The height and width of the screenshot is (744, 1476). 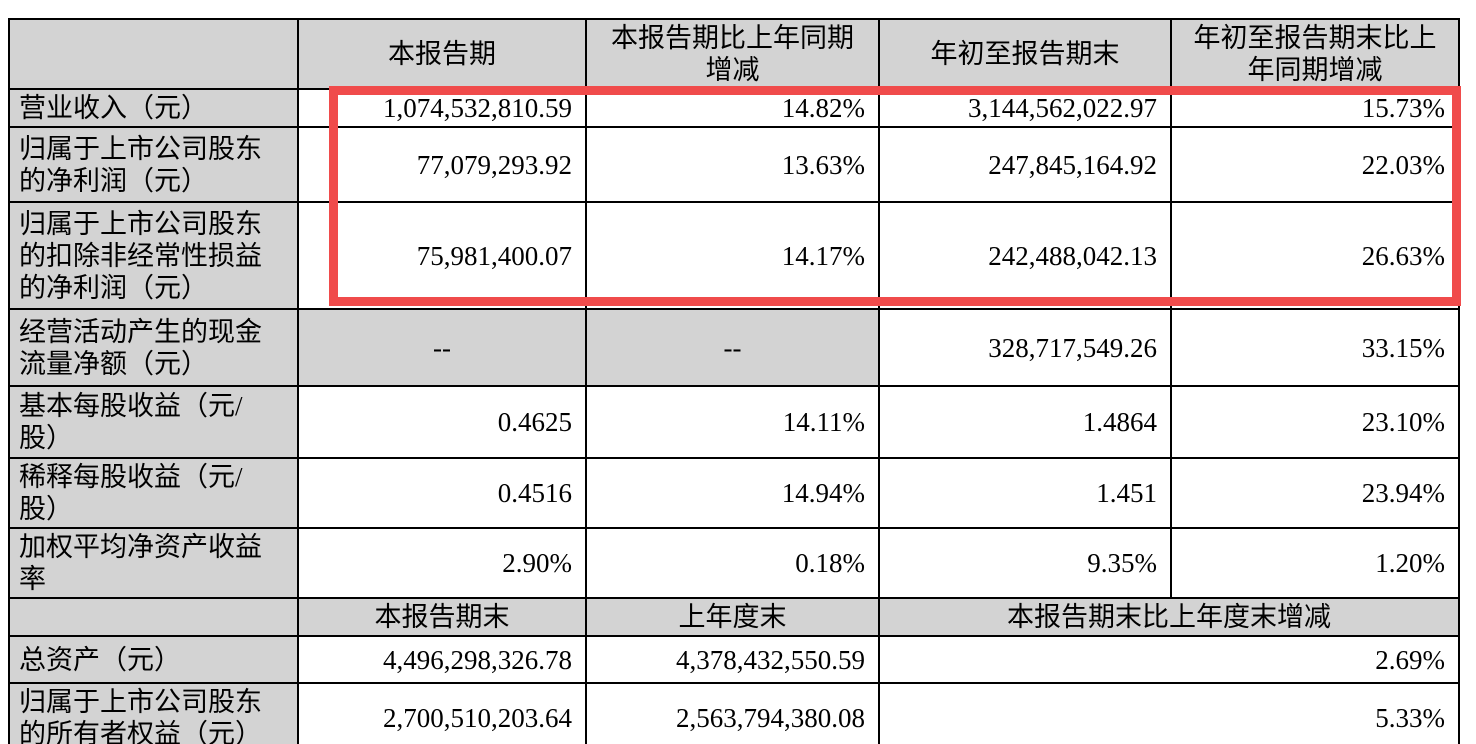 I want to click on table-header-row-period: 本报告期 本报告期比上年同期增减 年初至报告期末 年初至报告期末比上年同期增减, so click(x=734, y=54).